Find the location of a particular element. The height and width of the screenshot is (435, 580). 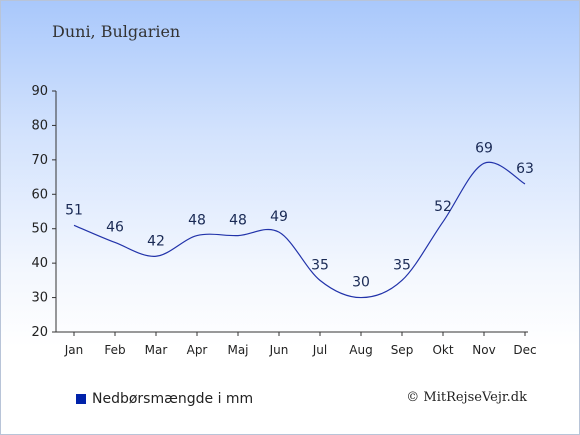

chart-title: Duni, Bulgarien is located at coordinates (116, 31).